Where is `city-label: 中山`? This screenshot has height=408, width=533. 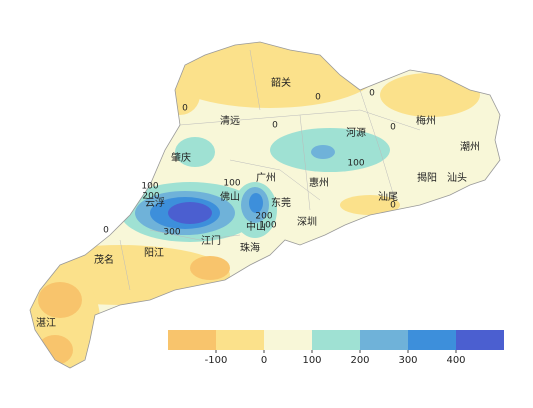 city-label: 中山 is located at coordinates (256, 226).